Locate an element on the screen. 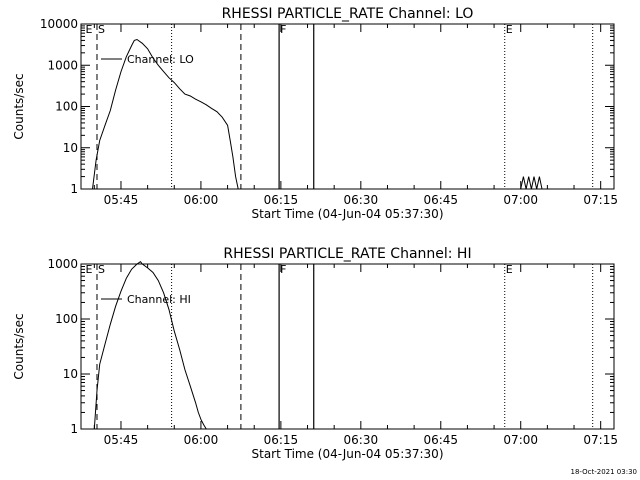  hi-x-tick-label: 07:00 is located at coordinates (520, 440).